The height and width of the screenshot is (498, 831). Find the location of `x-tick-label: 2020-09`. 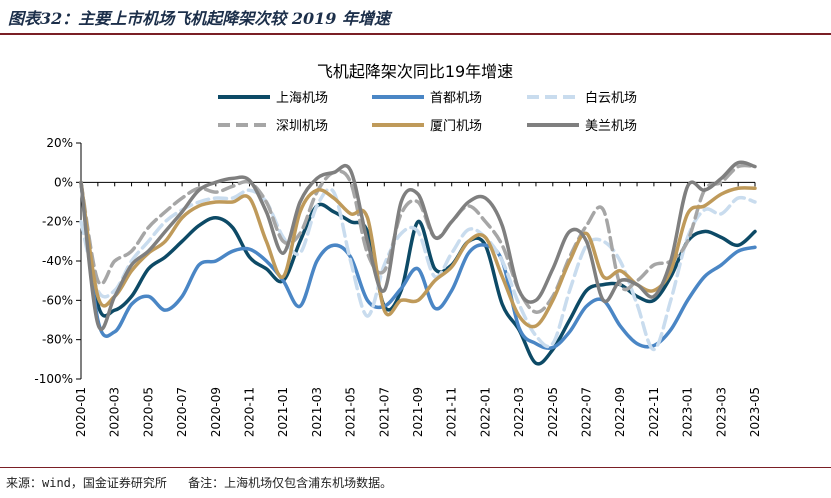

x-tick-label: 2020-09 is located at coordinates (216, 412).